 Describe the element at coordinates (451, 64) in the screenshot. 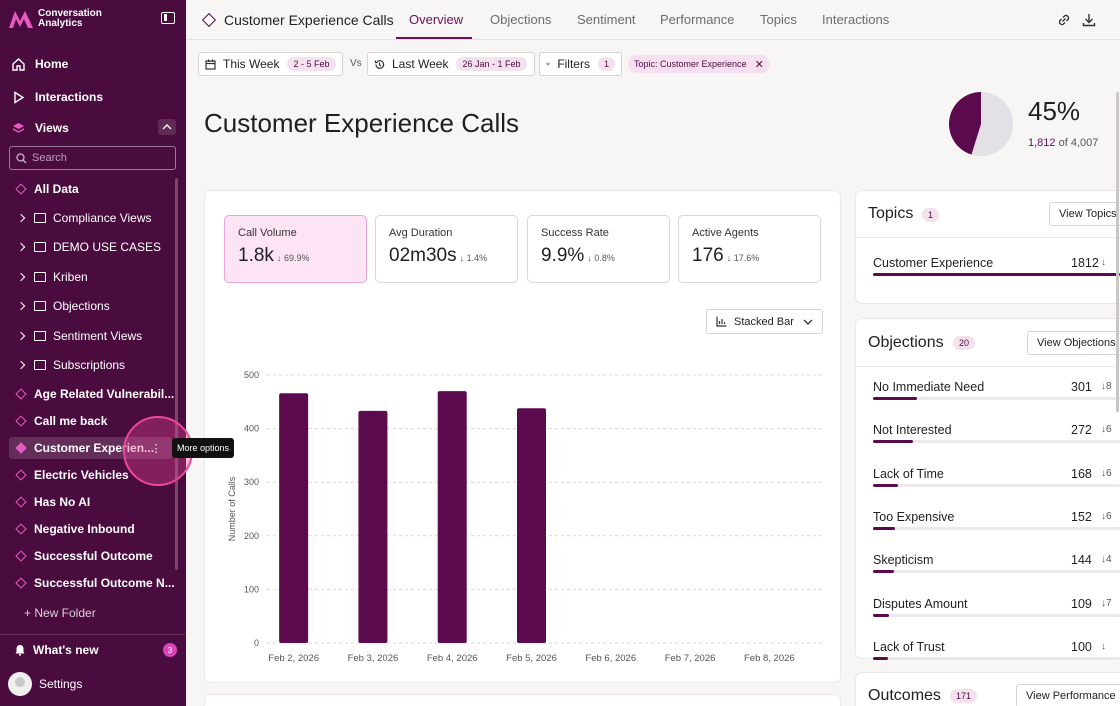

I see `previous-period-picker: Last Week 26 Jan - 1 Feb` at that location.